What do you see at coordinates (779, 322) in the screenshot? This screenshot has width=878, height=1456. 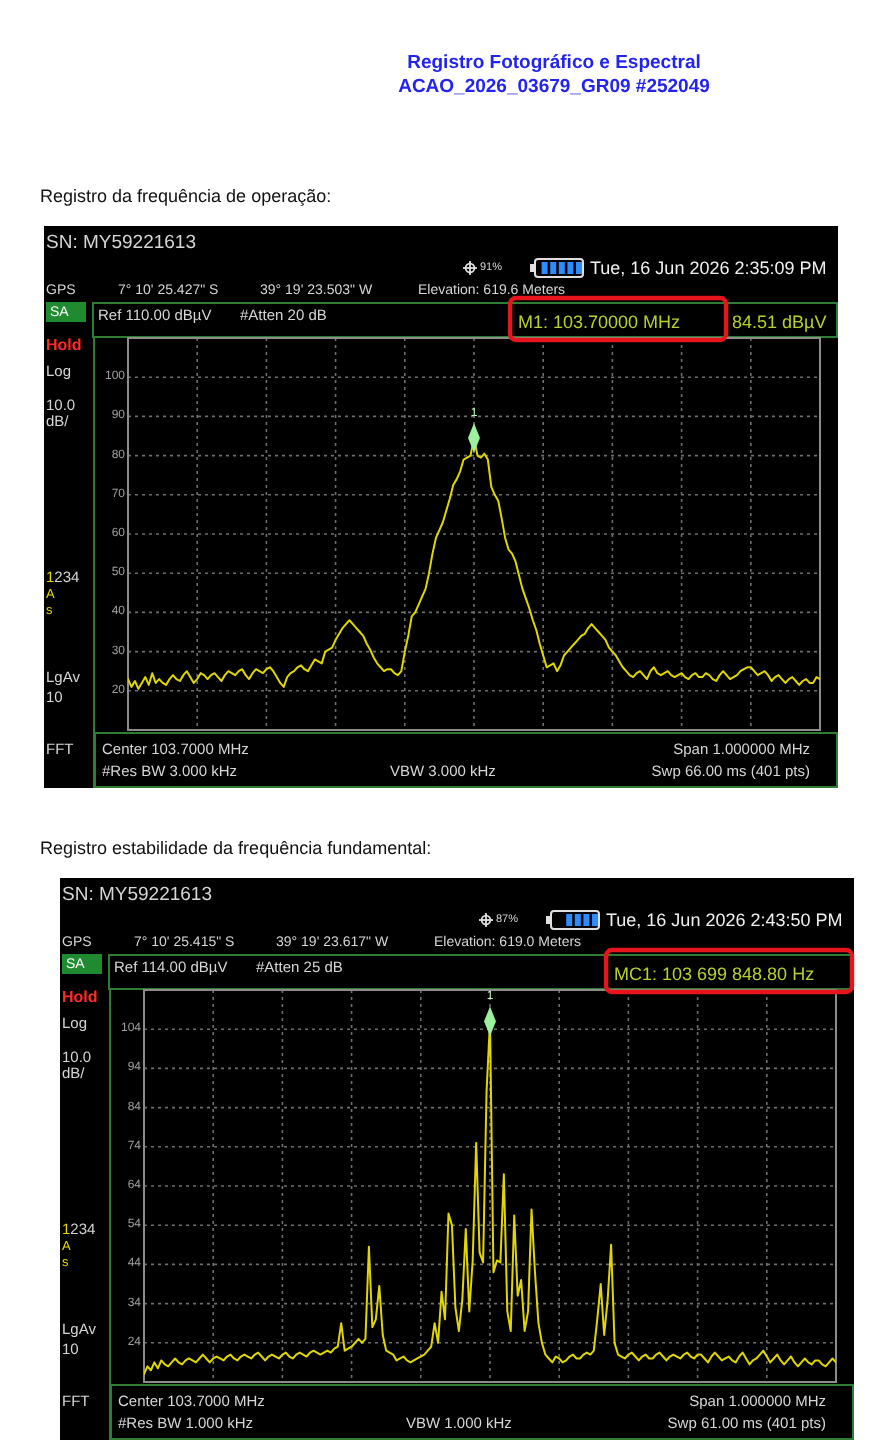 I see `text: 84.51 dBµV` at bounding box center [779, 322].